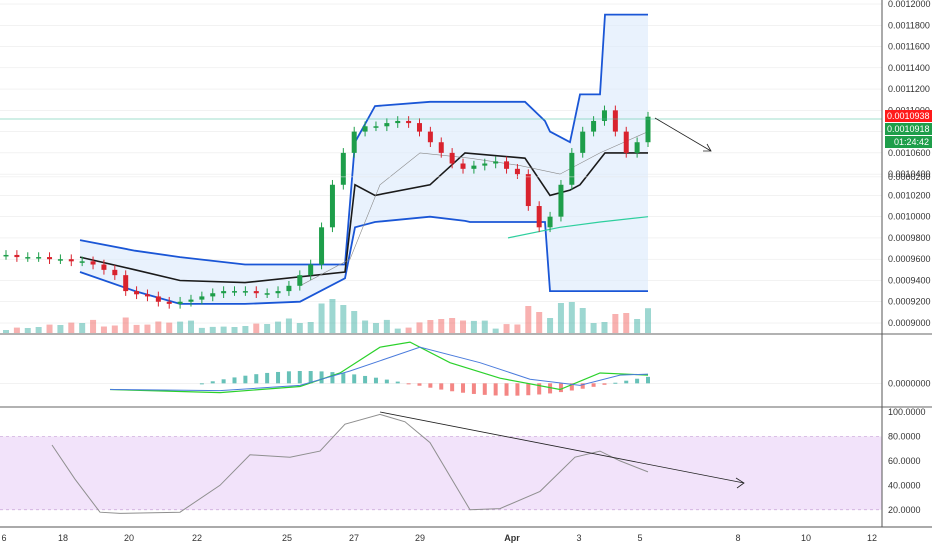 The image size is (932, 550). I want to click on x-axis-label: 20, so click(129, 538).